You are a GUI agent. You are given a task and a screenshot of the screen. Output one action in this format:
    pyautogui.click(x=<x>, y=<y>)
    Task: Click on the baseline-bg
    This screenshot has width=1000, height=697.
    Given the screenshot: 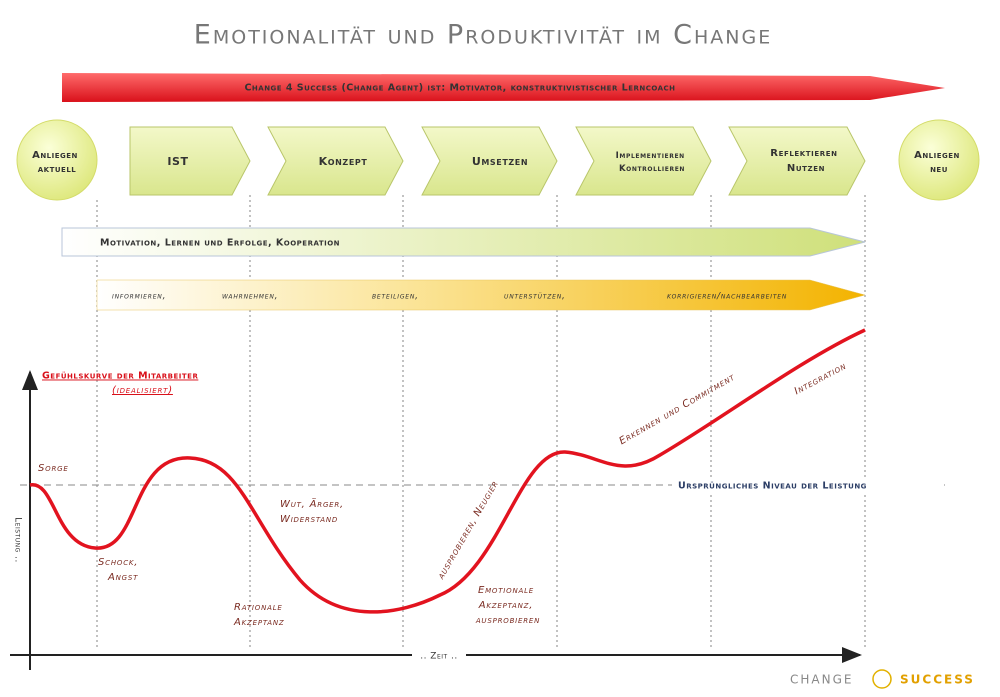 What is the action you would take?
    pyautogui.click(x=808, y=485)
    